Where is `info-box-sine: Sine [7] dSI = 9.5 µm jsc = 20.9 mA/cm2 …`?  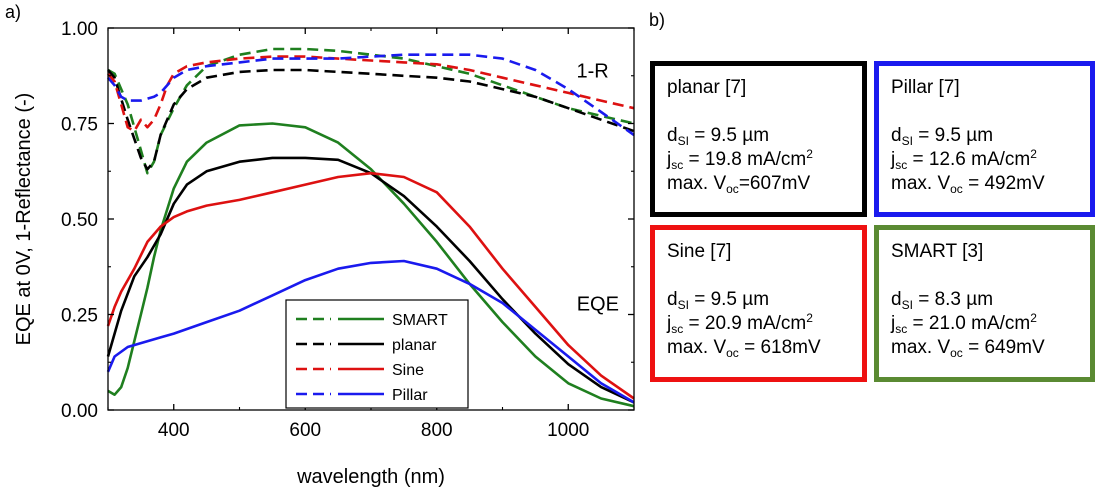 info-box-sine: Sine [7] dSI = 9.5 µm jsc = 20.9 mA/cm2 … is located at coordinates (758, 303).